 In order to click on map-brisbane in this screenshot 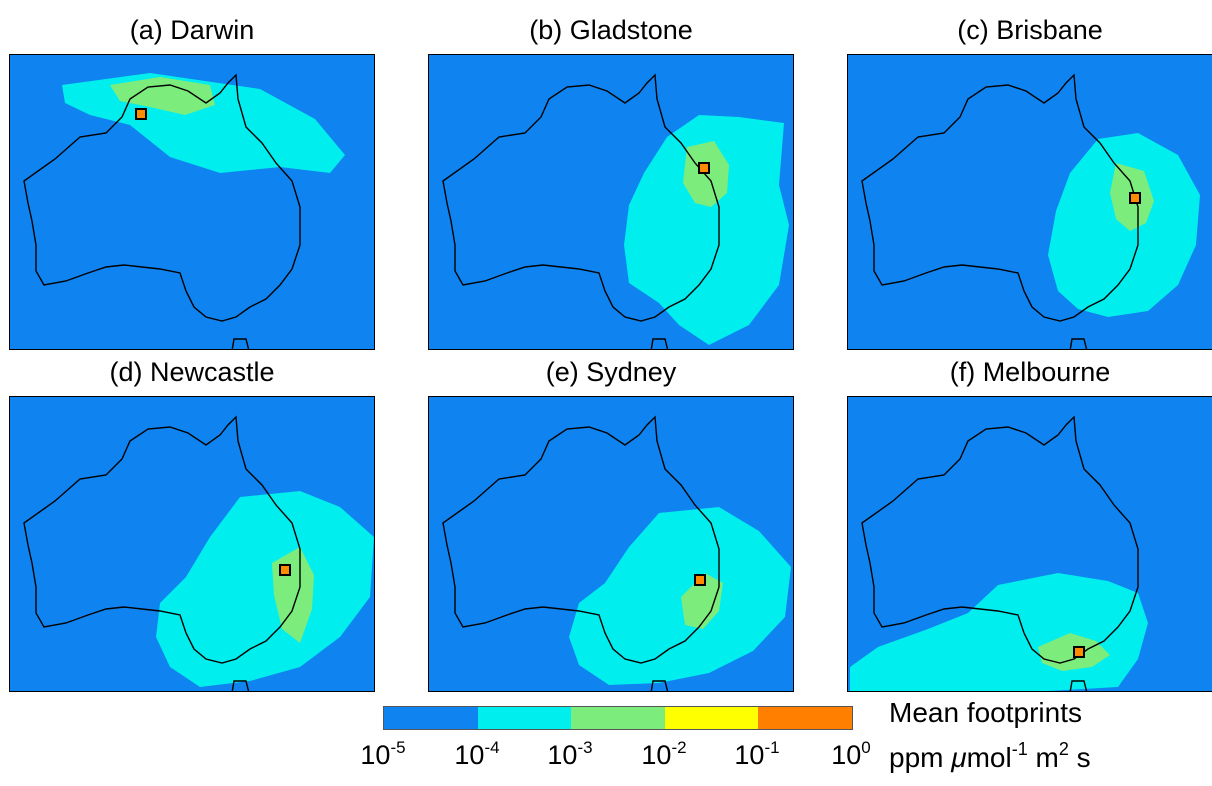, I will do `click(1029, 202)`.